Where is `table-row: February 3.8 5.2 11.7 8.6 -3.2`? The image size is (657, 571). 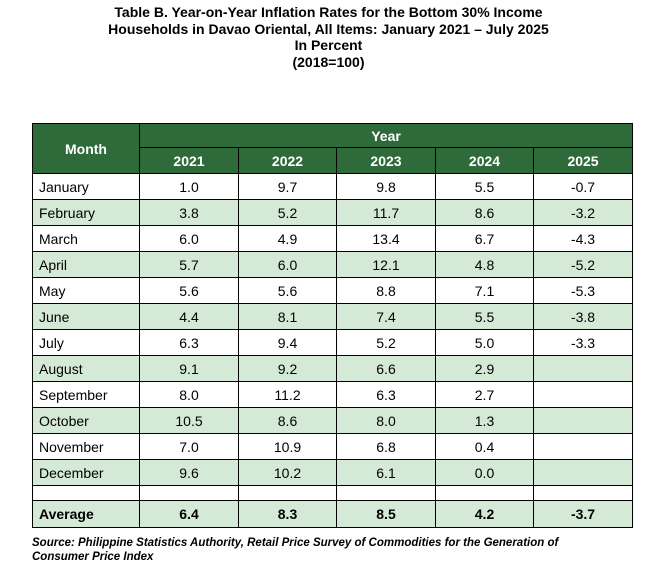
table-row: February 3.8 5.2 11.7 8.6 -3.2 is located at coordinates (333, 212).